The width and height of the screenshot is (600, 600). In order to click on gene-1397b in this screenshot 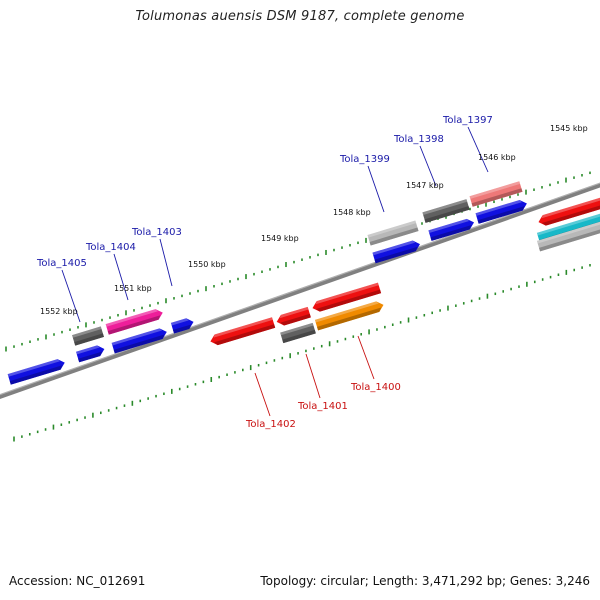, I will do `click(501, 211)`.